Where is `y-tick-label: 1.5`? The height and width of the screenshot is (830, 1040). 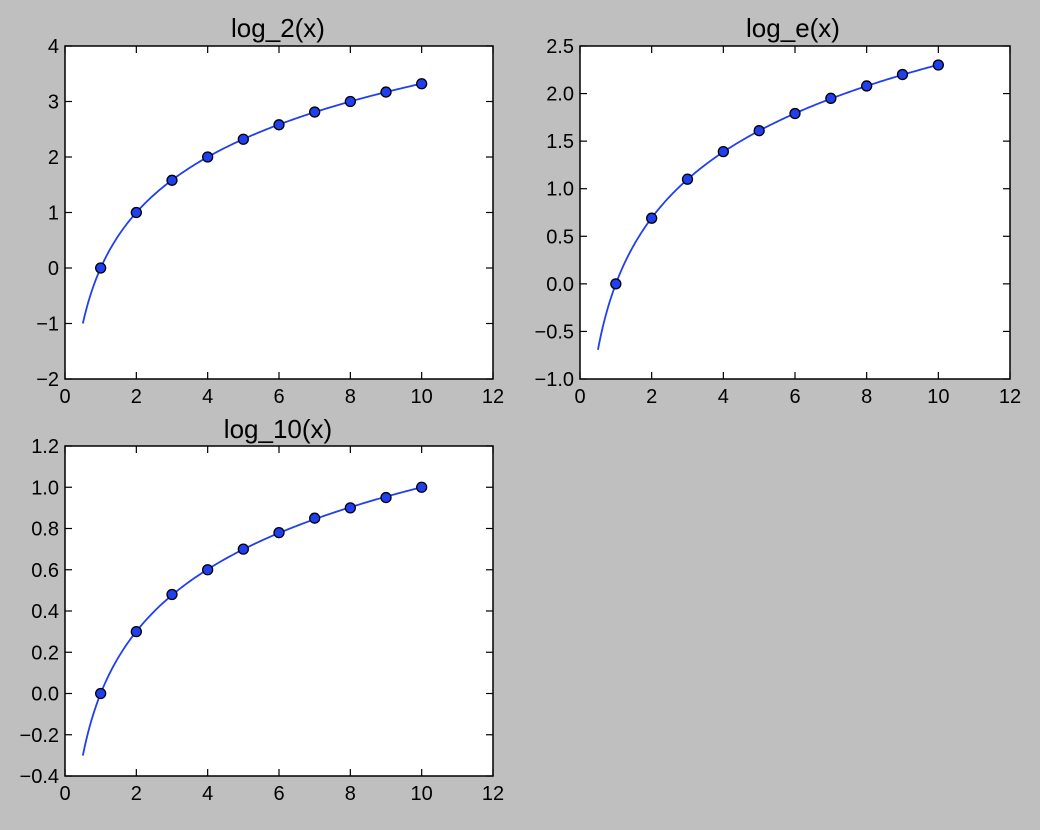 y-tick-label: 1.5 is located at coordinates (560, 142).